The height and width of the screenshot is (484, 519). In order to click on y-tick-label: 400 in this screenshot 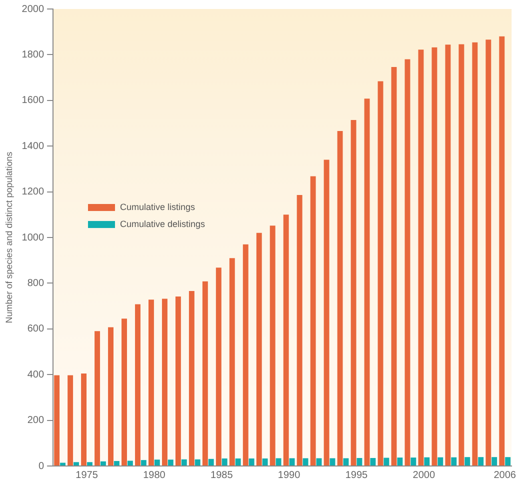, I will do `click(35, 374)`.